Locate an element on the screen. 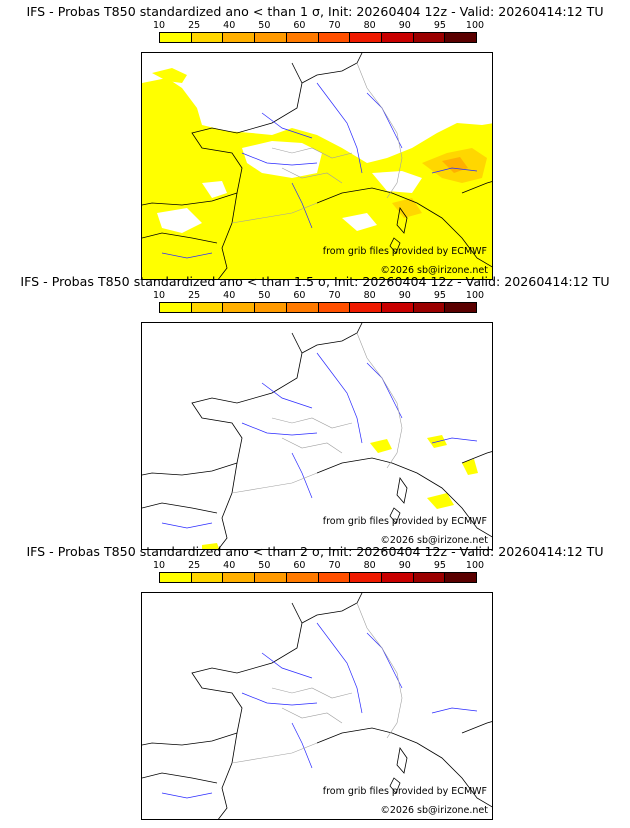  probability-fill is located at coordinates (340, 492).